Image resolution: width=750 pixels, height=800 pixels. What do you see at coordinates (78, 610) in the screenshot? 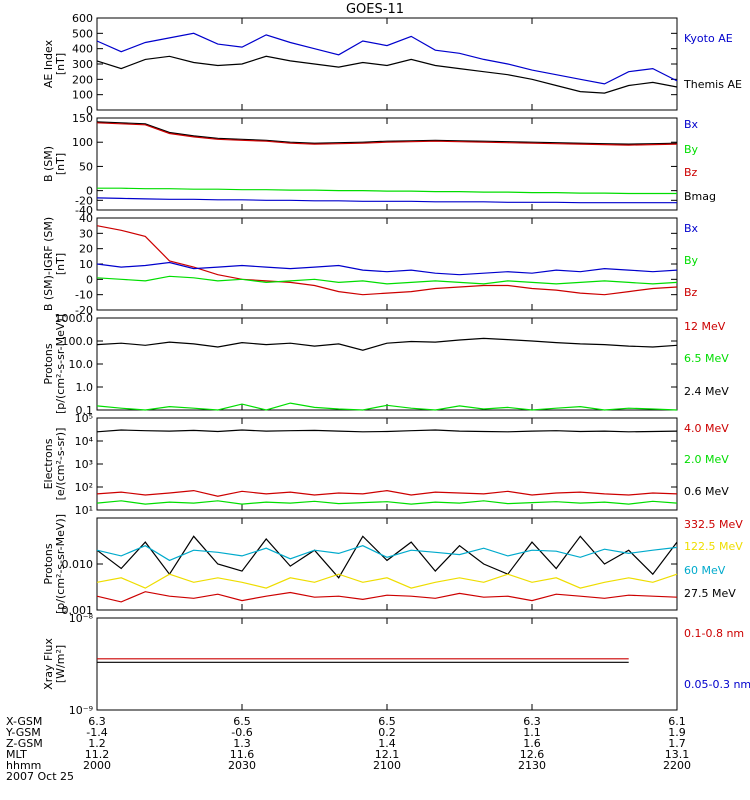
I see `y-tick-label: 0.001` at bounding box center [78, 610].